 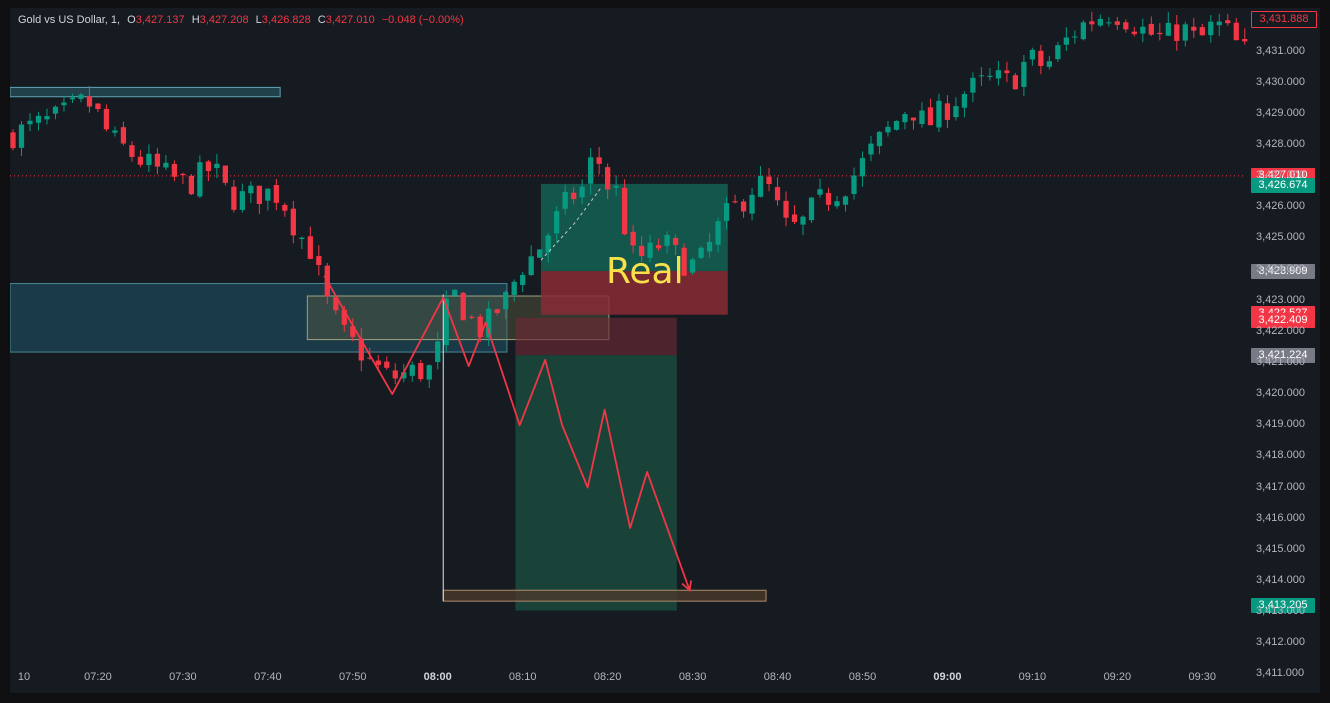 I want to click on close-label: C, so click(x=321, y=20).